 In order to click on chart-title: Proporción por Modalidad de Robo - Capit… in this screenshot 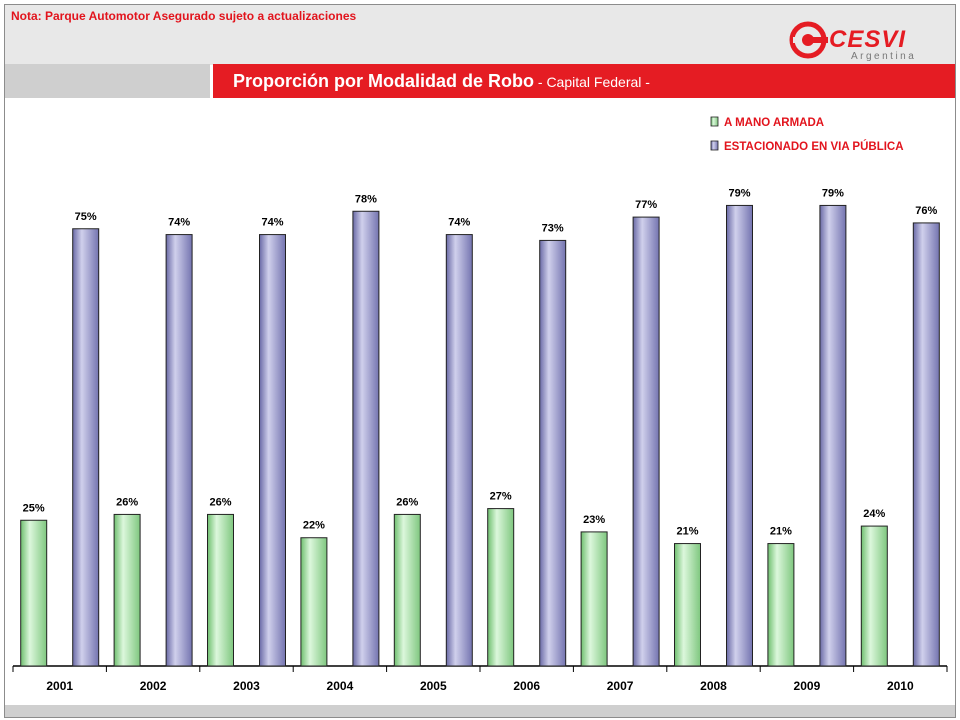, I will do `click(441, 81)`.